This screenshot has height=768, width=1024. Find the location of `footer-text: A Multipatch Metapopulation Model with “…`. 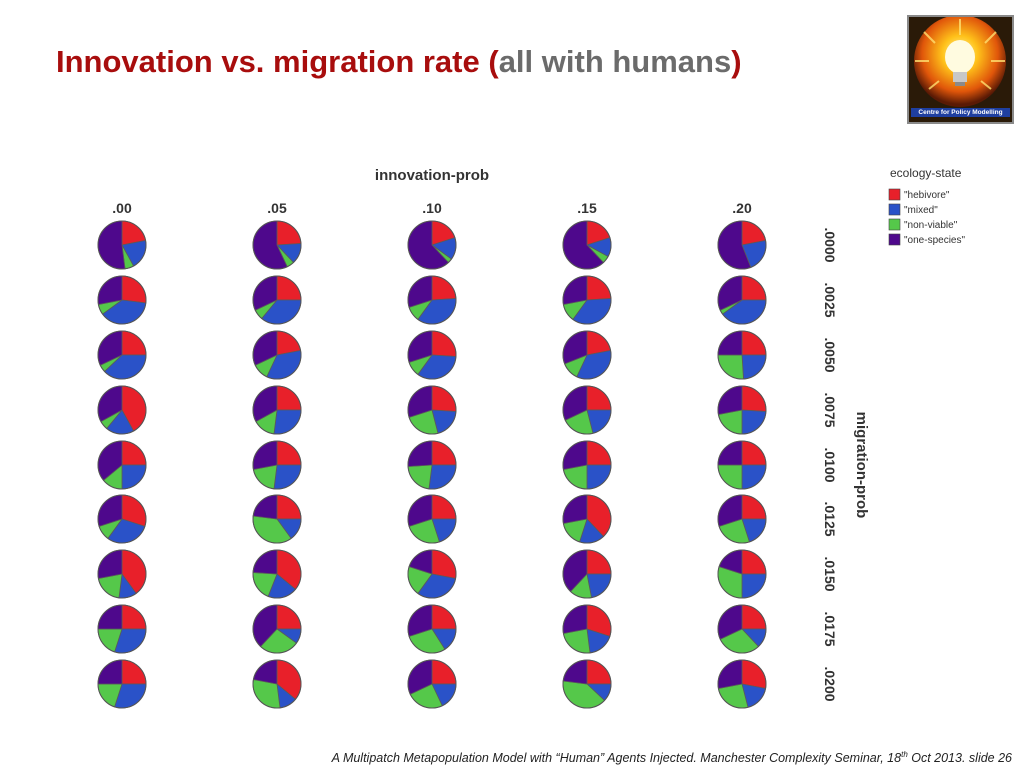

footer-text: A Multipatch Metapopulation Model with “… is located at coordinates (616, 758).